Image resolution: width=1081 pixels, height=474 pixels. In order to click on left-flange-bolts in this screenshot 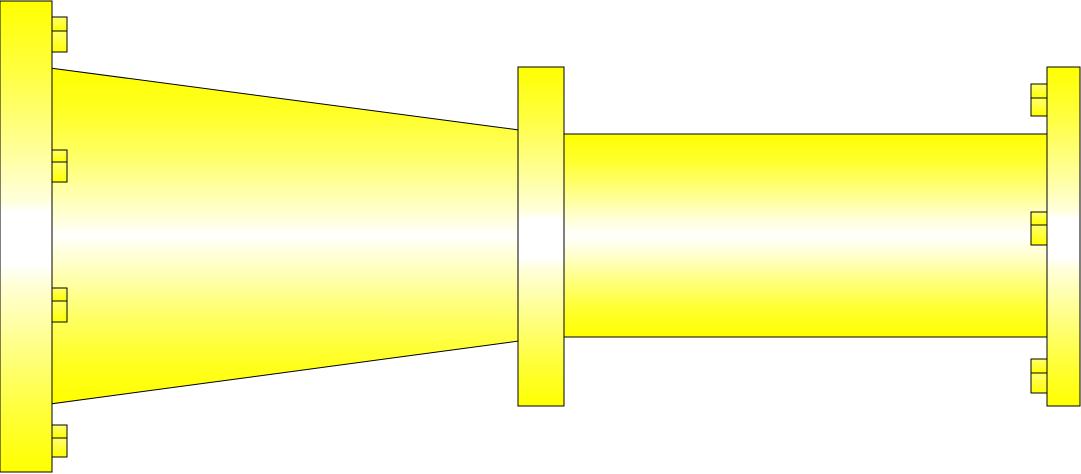, I will do `click(59, 237)`.